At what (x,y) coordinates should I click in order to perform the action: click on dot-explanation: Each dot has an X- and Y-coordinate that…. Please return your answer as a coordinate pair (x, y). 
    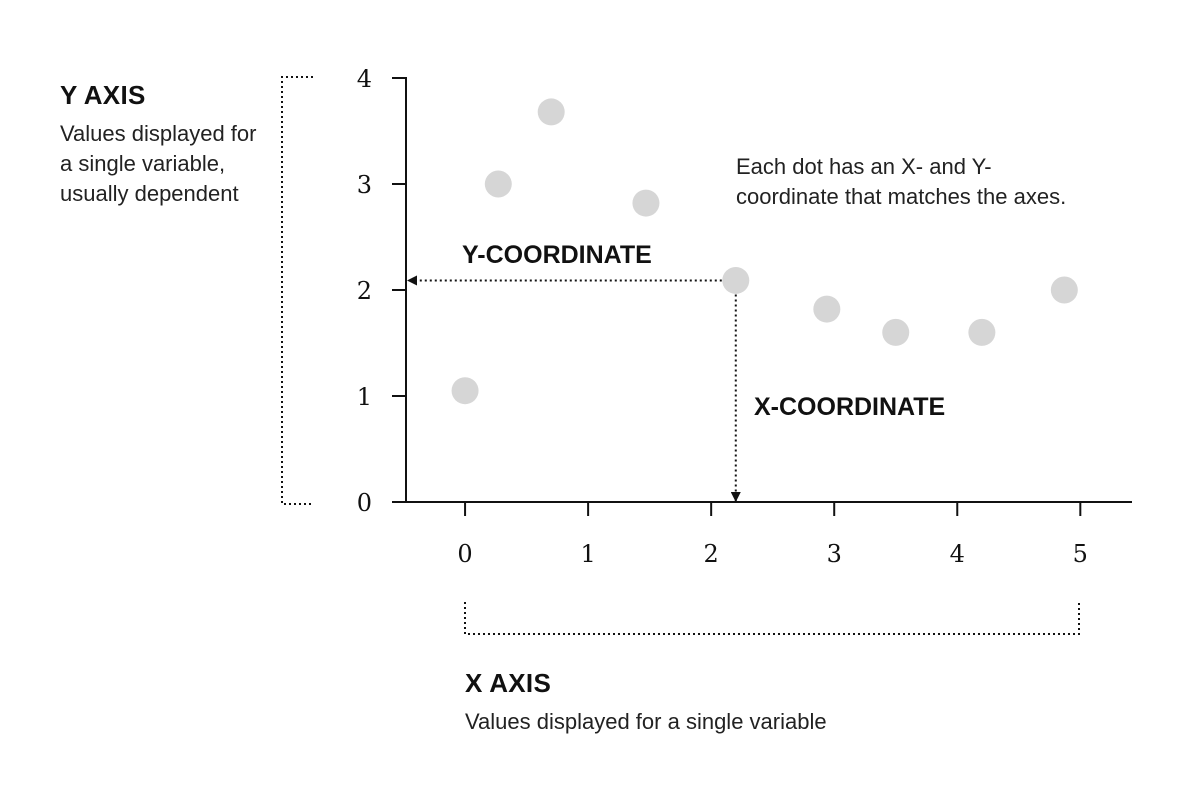
    Looking at the image, I should click on (901, 181).